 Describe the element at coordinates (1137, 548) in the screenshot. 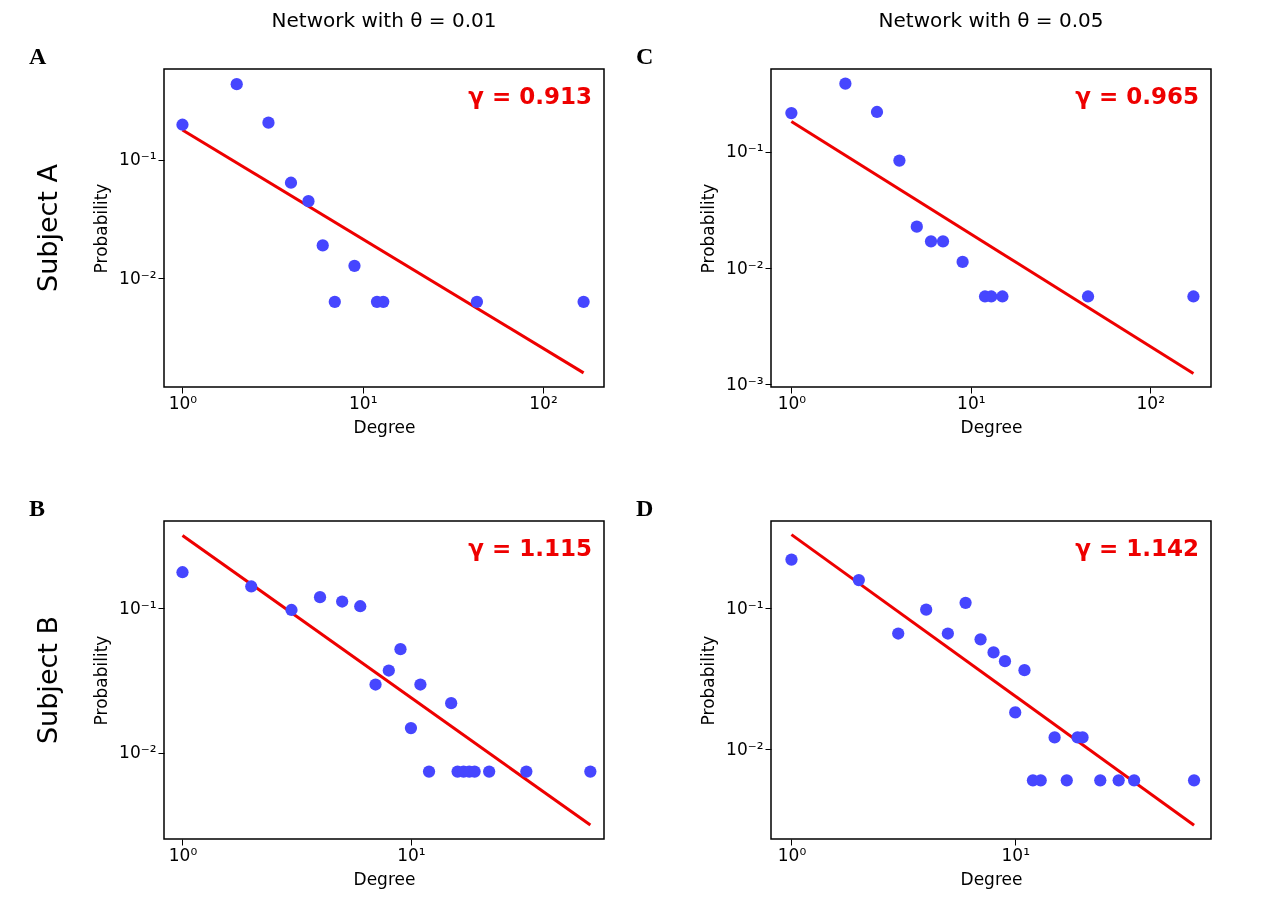

I see `annotation: γ = 1.142` at that location.